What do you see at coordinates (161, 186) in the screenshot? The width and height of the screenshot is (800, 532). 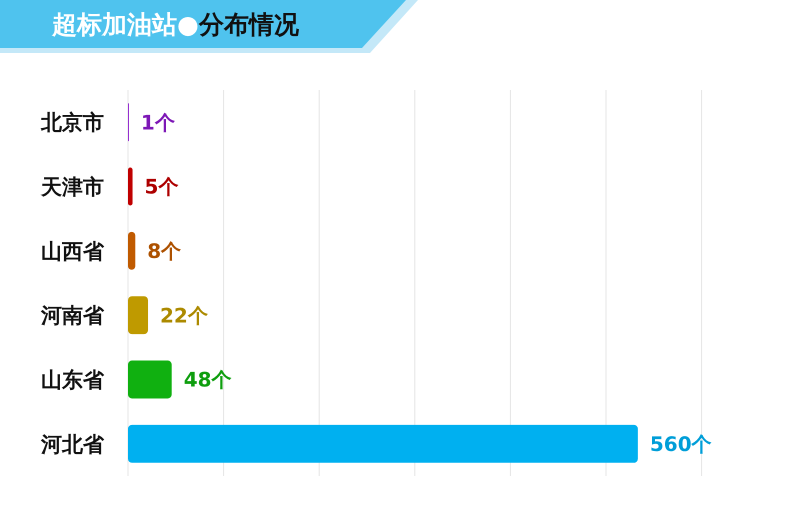 I see `data-label: 5个` at bounding box center [161, 186].